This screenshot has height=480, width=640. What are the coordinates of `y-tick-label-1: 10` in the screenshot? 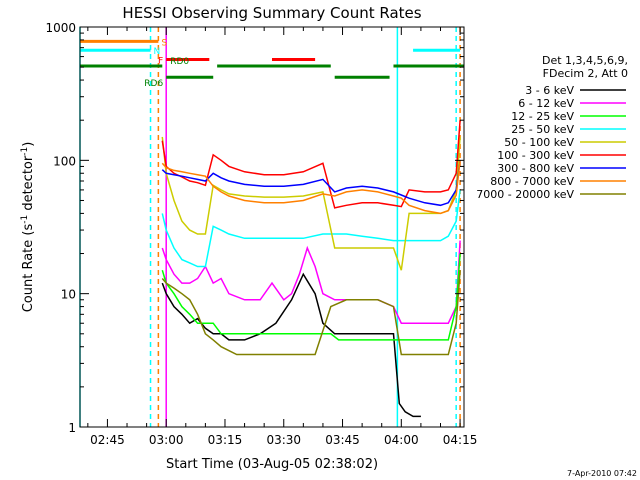 It's located at (68, 295).